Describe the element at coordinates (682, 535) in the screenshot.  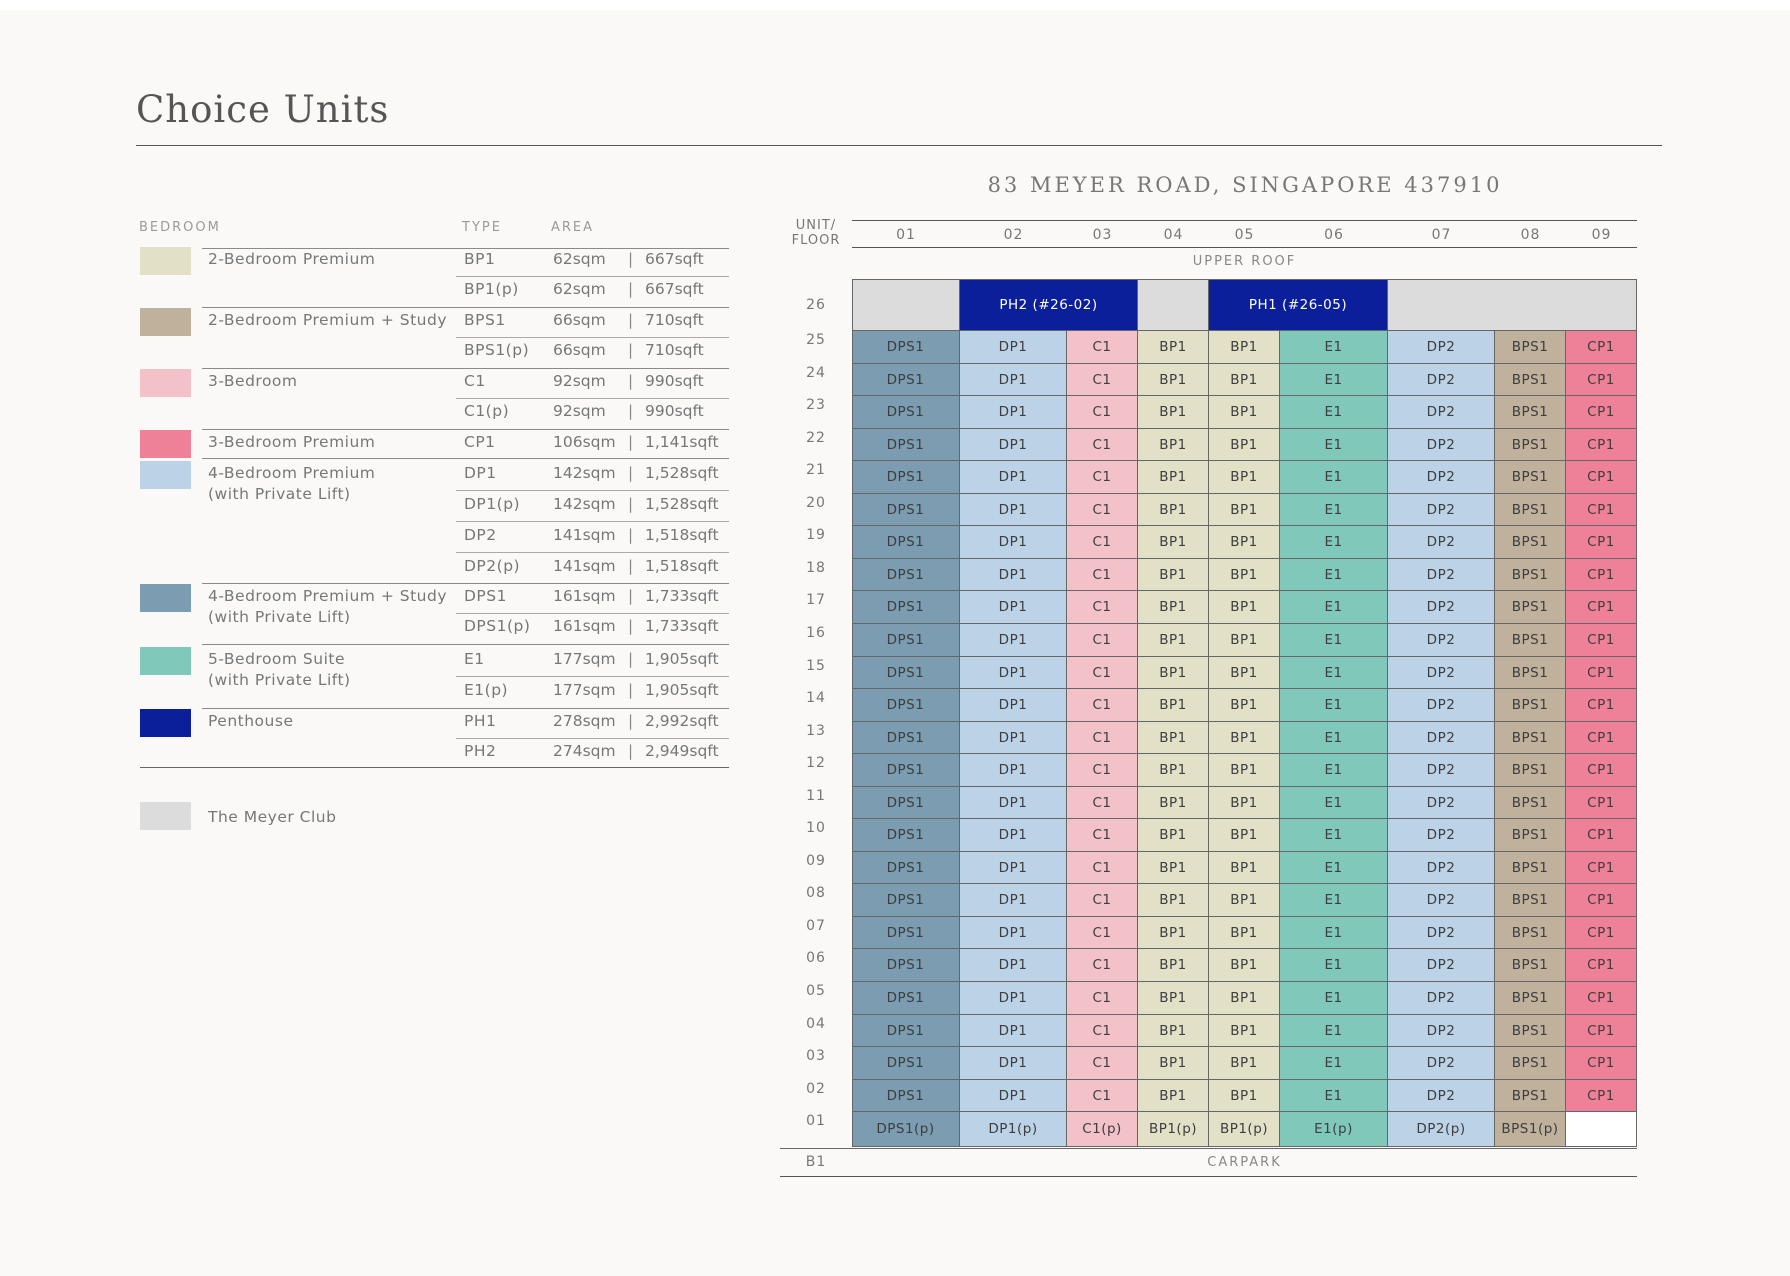
I see `legend-area-sqft: 1,518sqft` at that location.